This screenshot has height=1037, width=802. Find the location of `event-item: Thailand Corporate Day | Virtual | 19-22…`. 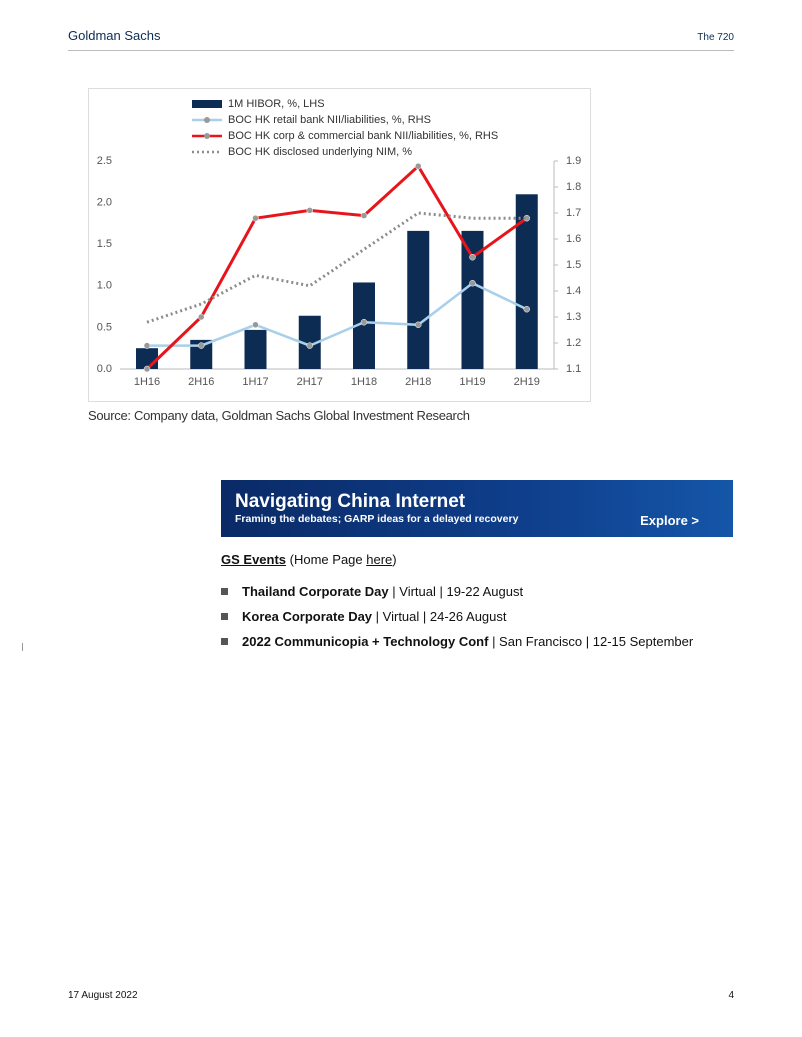

event-item: Thailand Corporate Day | Virtual | 19-22… is located at coordinates (372, 591).